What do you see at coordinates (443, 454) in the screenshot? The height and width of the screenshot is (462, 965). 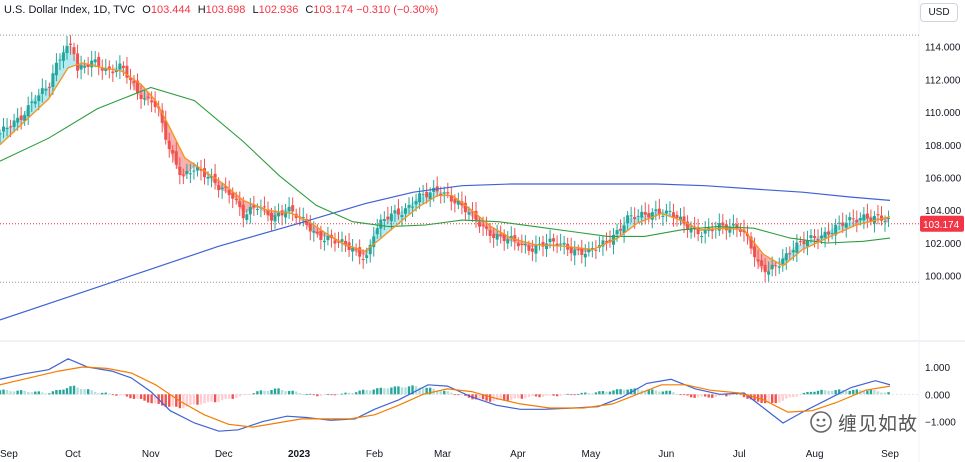 I see `x-tick-label: Mar` at bounding box center [443, 454].